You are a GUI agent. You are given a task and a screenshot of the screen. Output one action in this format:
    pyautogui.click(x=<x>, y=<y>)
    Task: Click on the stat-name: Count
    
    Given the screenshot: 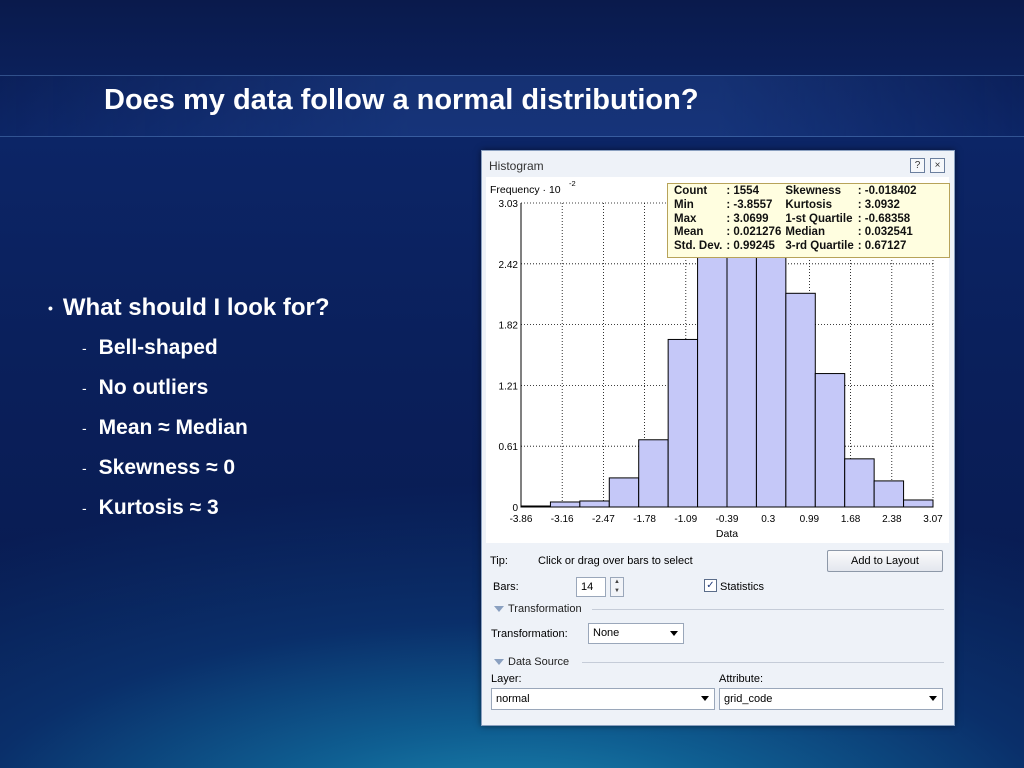 What is the action you would take?
    pyautogui.click(x=691, y=191)
    